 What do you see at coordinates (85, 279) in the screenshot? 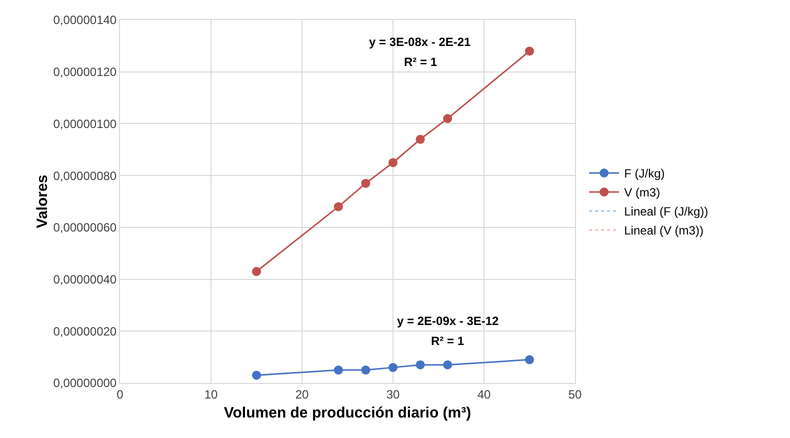
I see `y-tick-label: 0,00000040` at bounding box center [85, 279].